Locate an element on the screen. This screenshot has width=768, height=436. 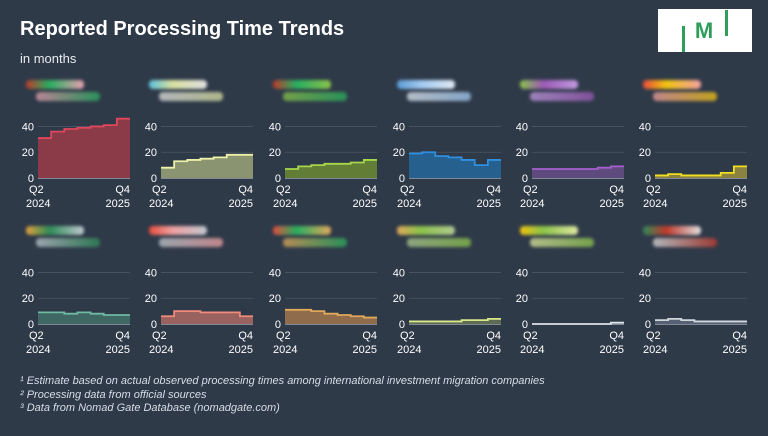
mini-chart-10: 0 20 40 Q2 2024 Q4 2025 is located at coordinates (449, 296).